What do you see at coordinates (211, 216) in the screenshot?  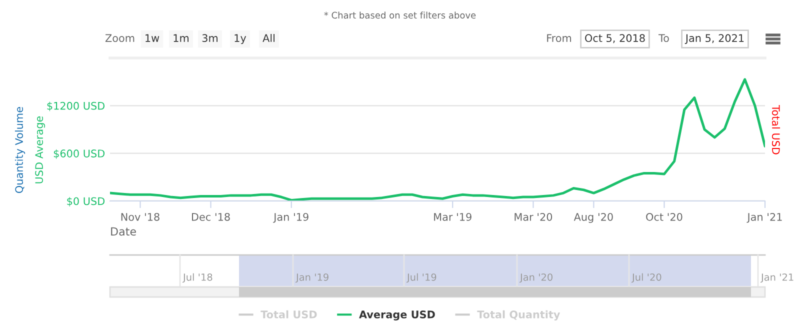 I see `x-tick-label: Dec '18` at bounding box center [211, 216].